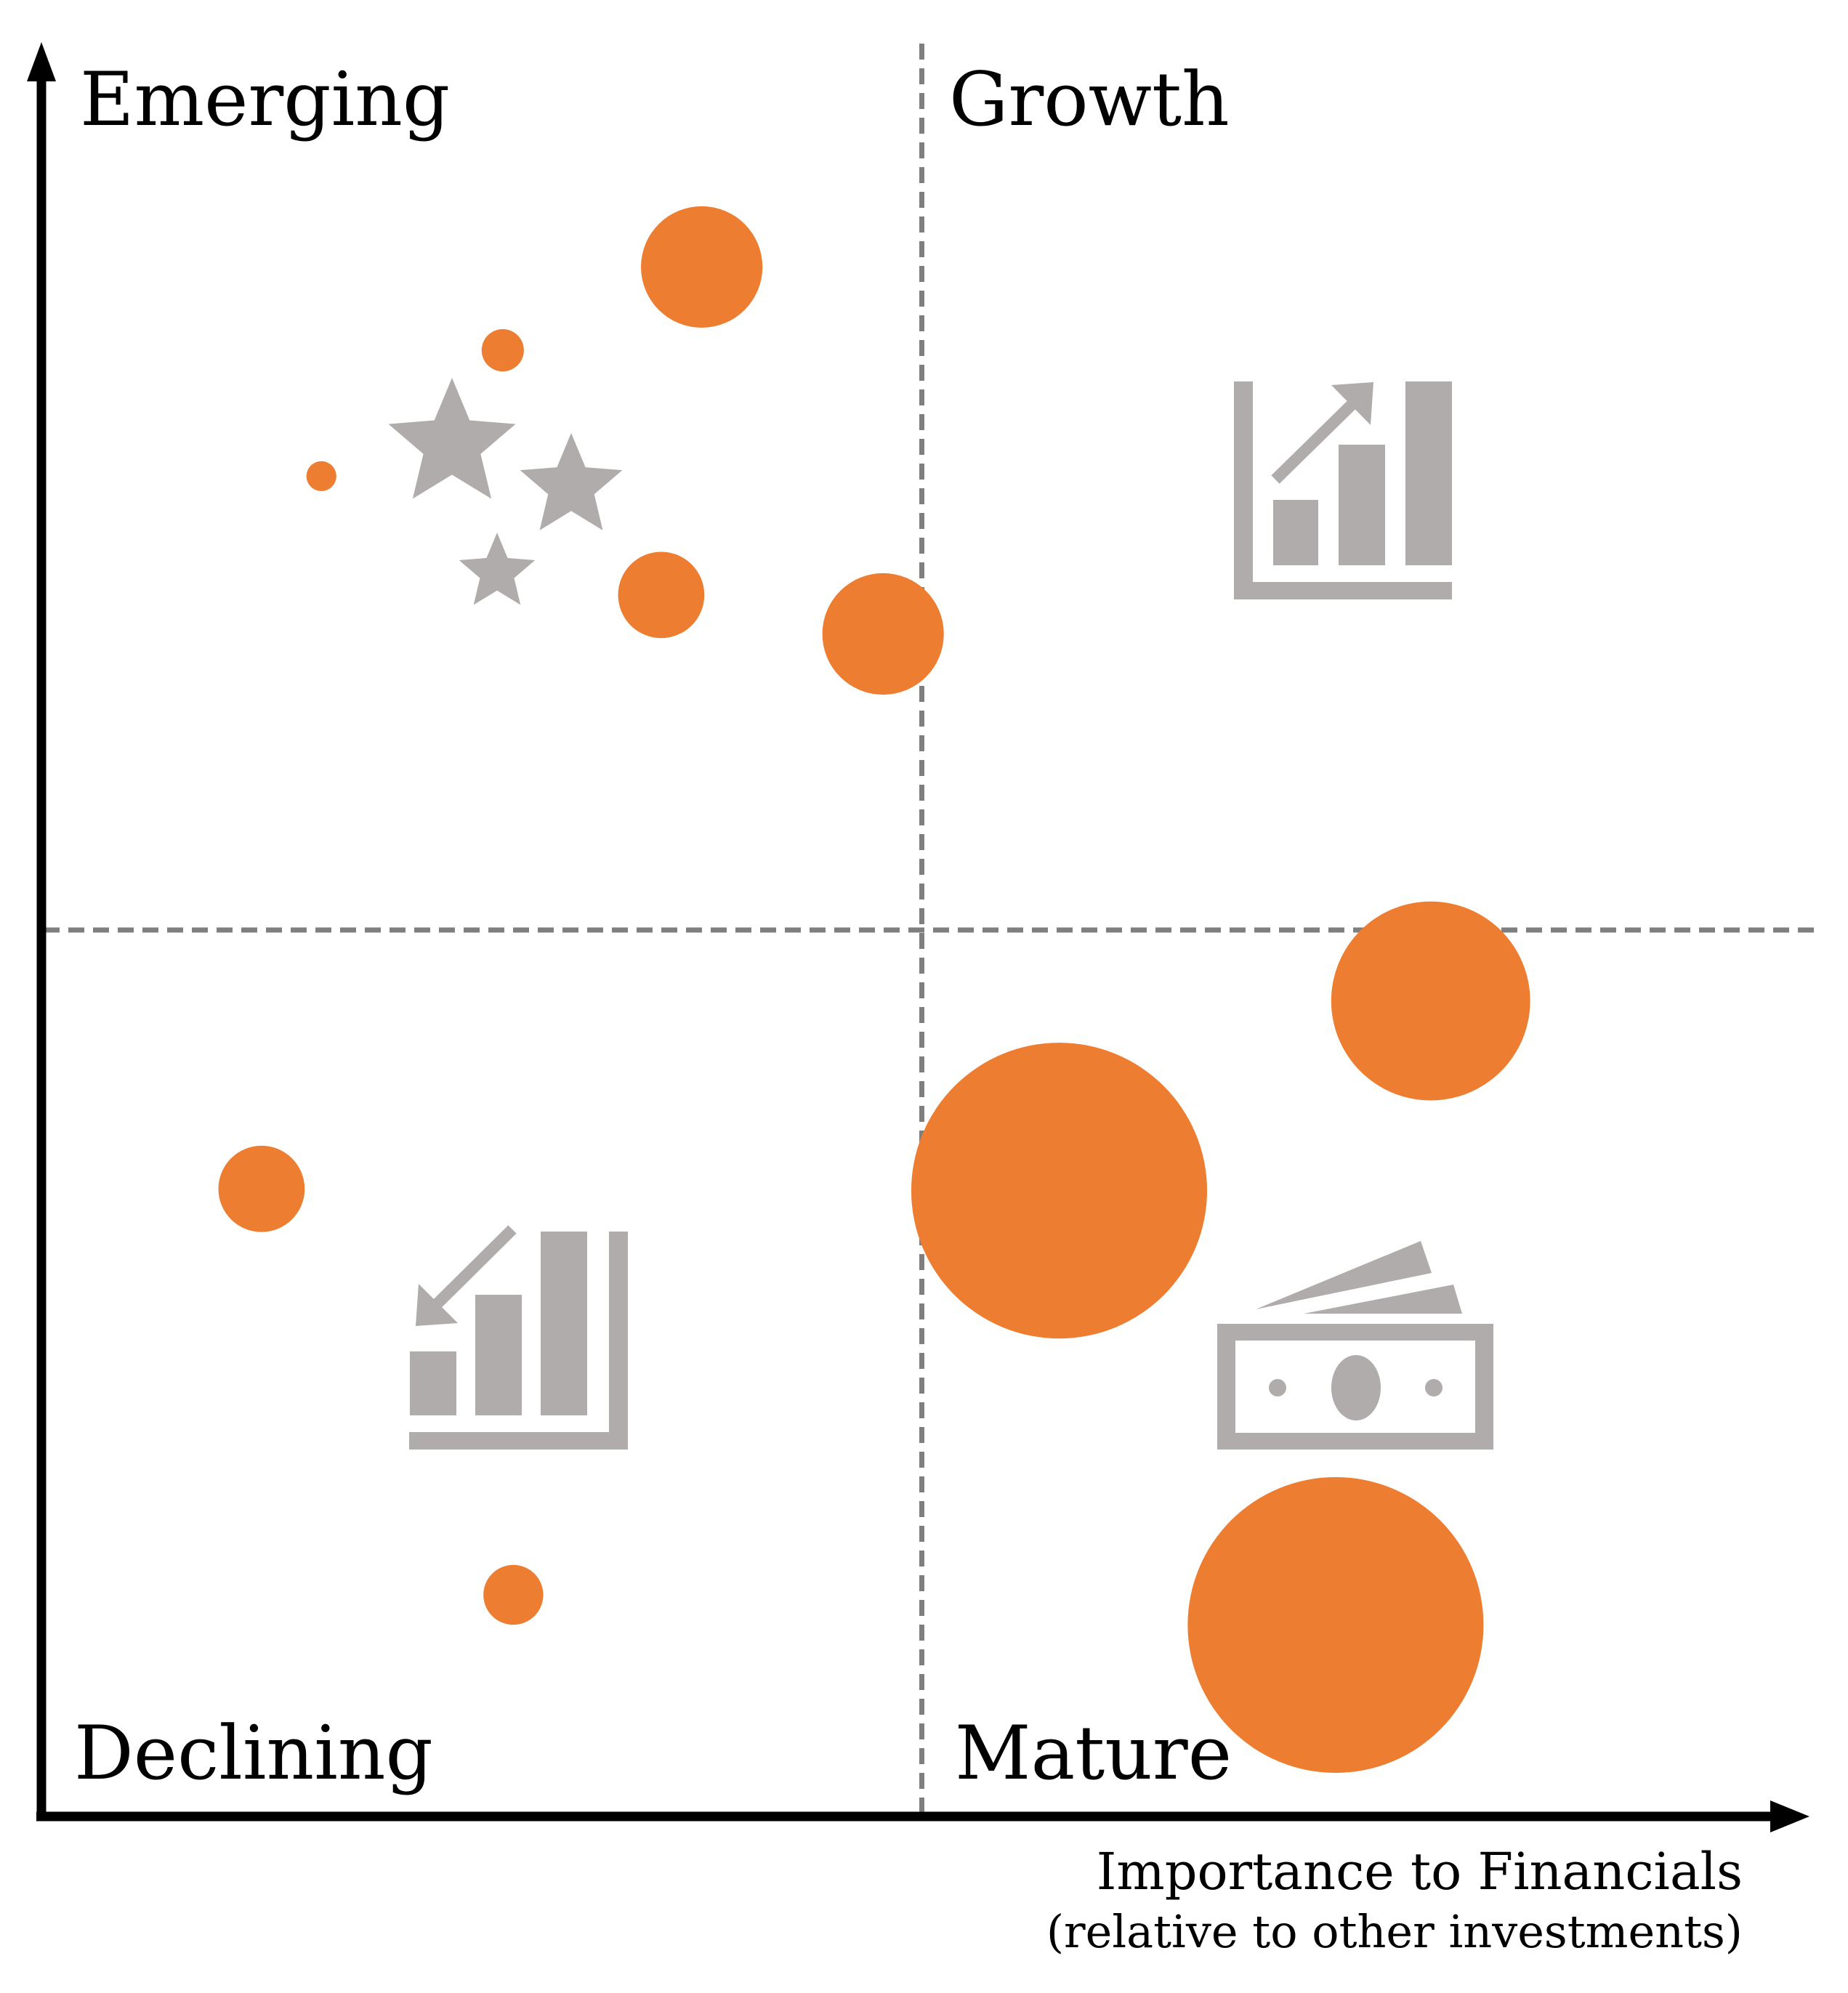 Image resolution: width=1848 pixels, height=1993 pixels. I want to click on x-axis-arrow-icon, so click(1789, 1816).